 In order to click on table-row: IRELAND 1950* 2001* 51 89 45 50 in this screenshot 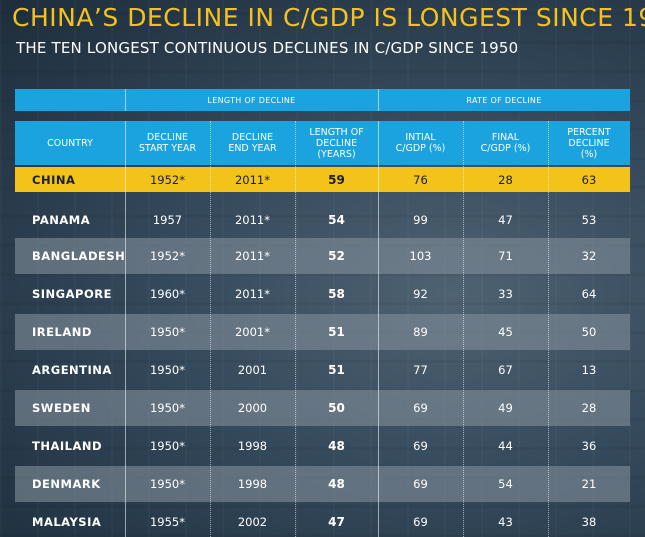, I will do `click(322, 332)`.